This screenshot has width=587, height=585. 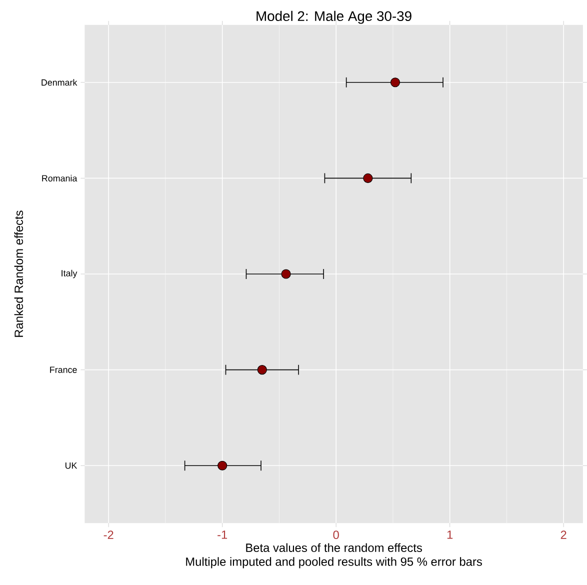 What do you see at coordinates (19, 273) in the screenshot?
I see `y-axis-title: Ranked Random effects` at bounding box center [19, 273].